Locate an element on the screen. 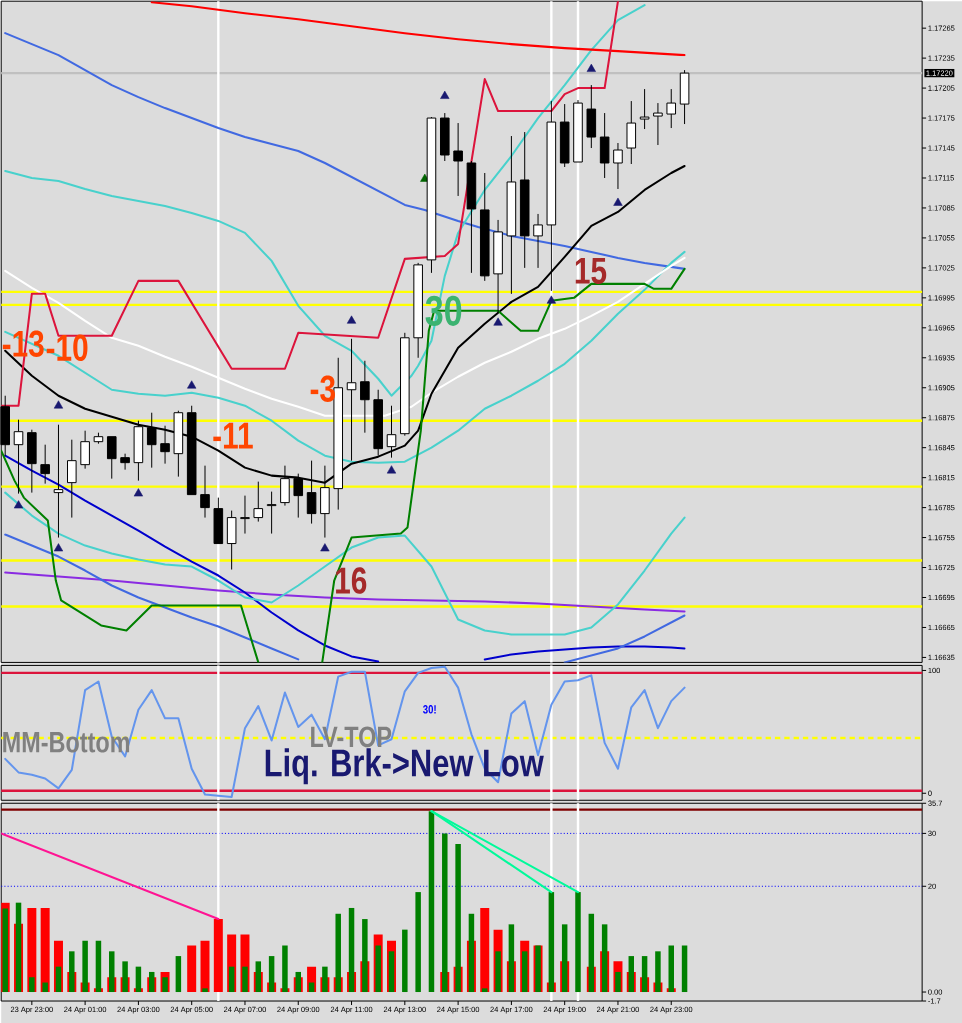 This screenshot has width=962, height=1023. annotation: -3 is located at coordinates (322, 388).